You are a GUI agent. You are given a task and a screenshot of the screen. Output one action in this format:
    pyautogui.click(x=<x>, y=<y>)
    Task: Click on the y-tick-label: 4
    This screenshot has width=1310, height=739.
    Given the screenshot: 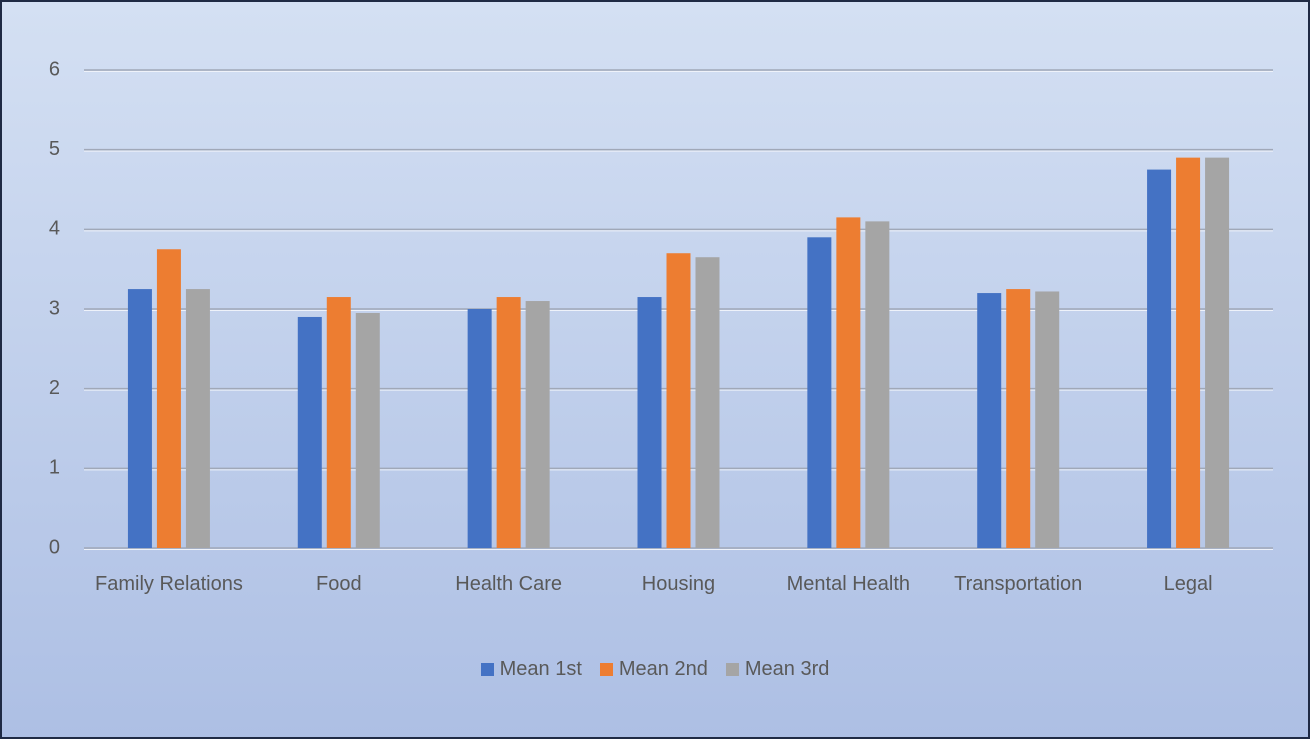 What is the action you would take?
    pyautogui.click(x=54, y=229)
    